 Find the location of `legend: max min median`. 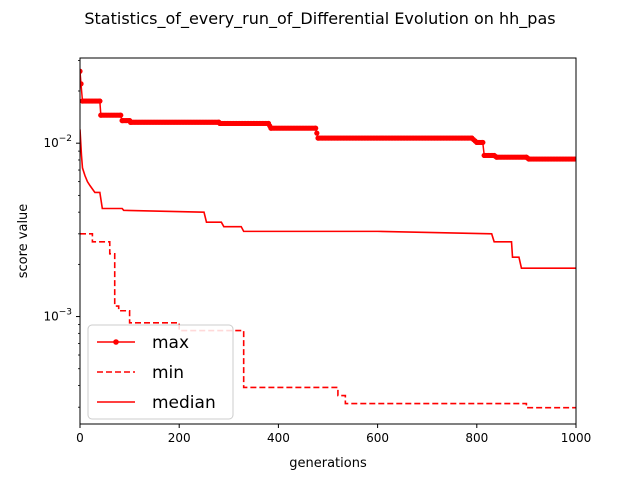

legend: max min median is located at coordinates (160, 372).